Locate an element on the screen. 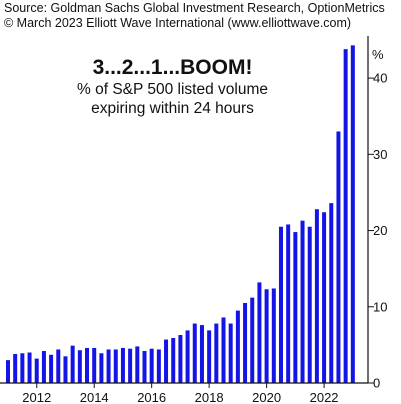 This screenshot has height=404, width=401. x-tick-label: 2012 is located at coordinates (36, 397).